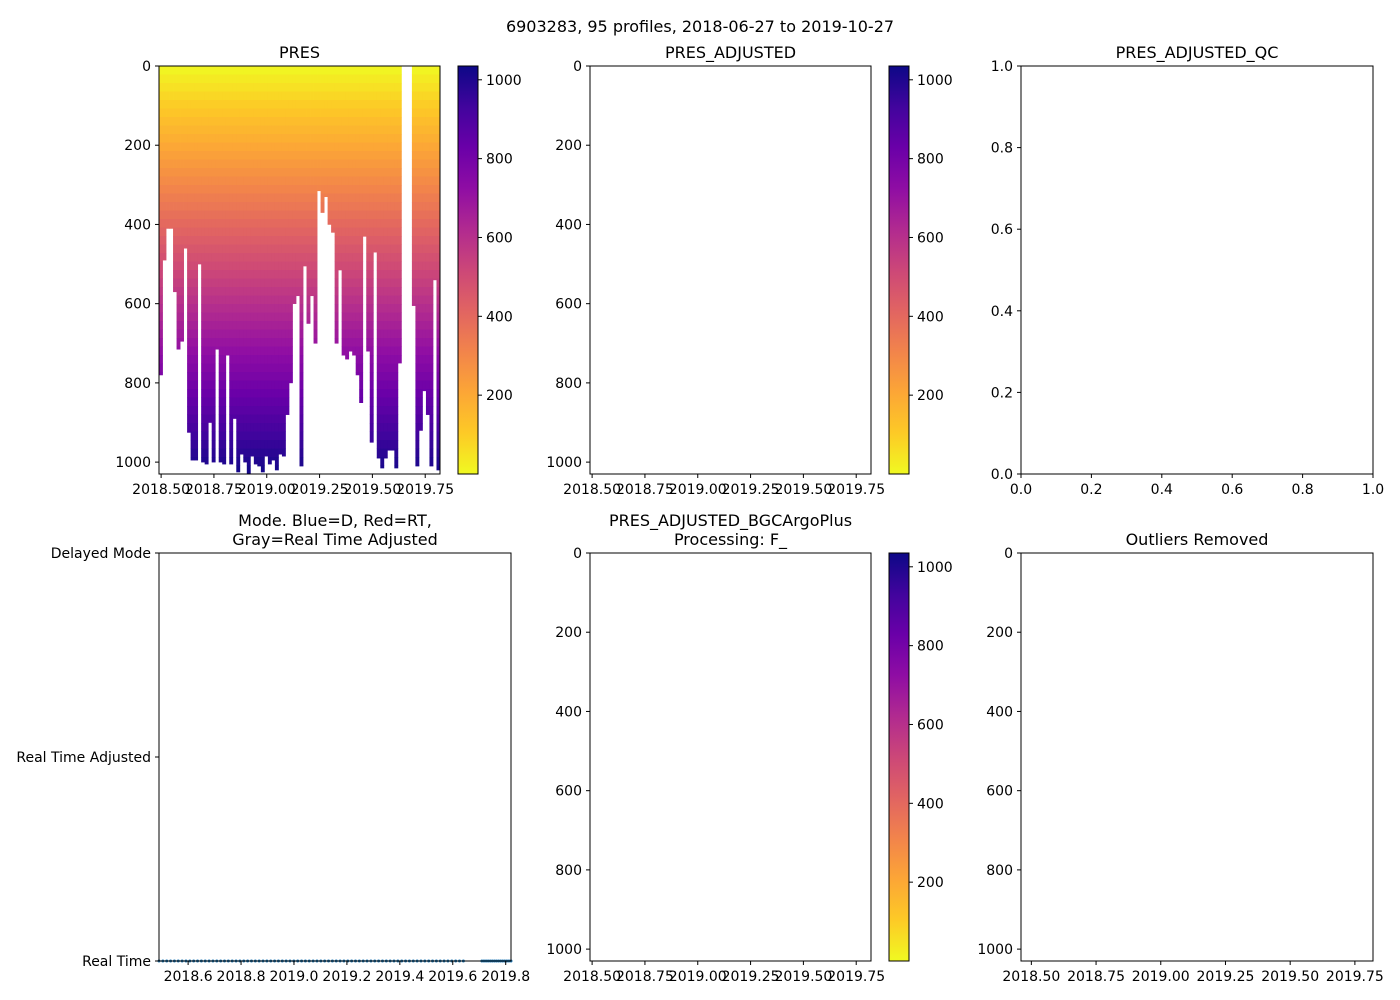 The height and width of the screenshot is (1000, 1400). I want to click on plot-area, so click(730, 270).